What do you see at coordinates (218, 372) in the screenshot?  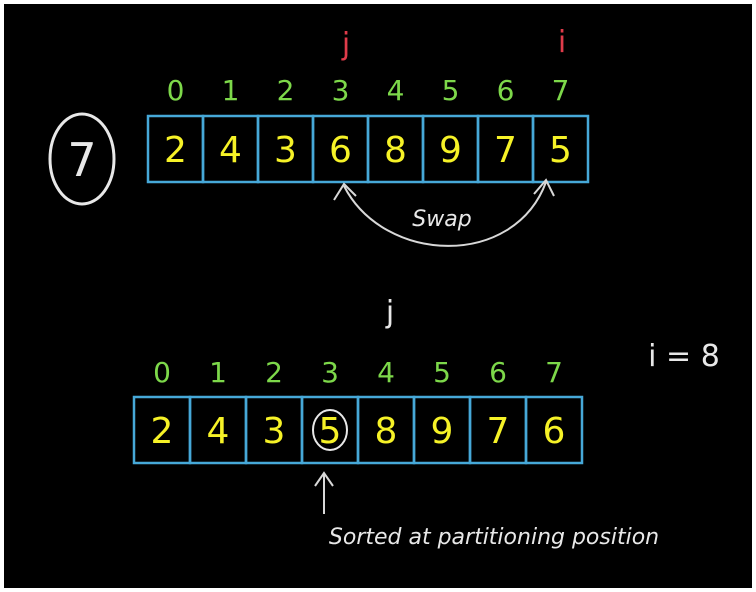 I see `bot-index-1: 1` at bounding box center [218, 372].